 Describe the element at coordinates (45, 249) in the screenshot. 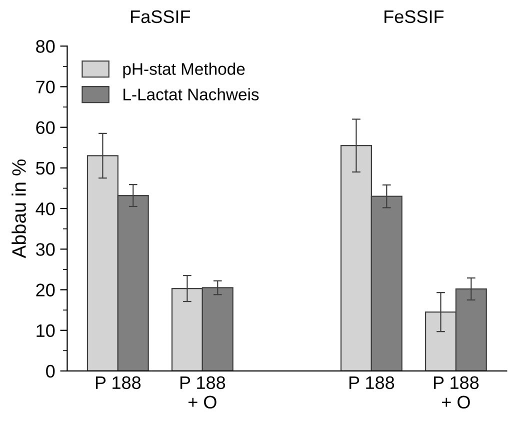

I see `y-tick-label: 30` at that location.